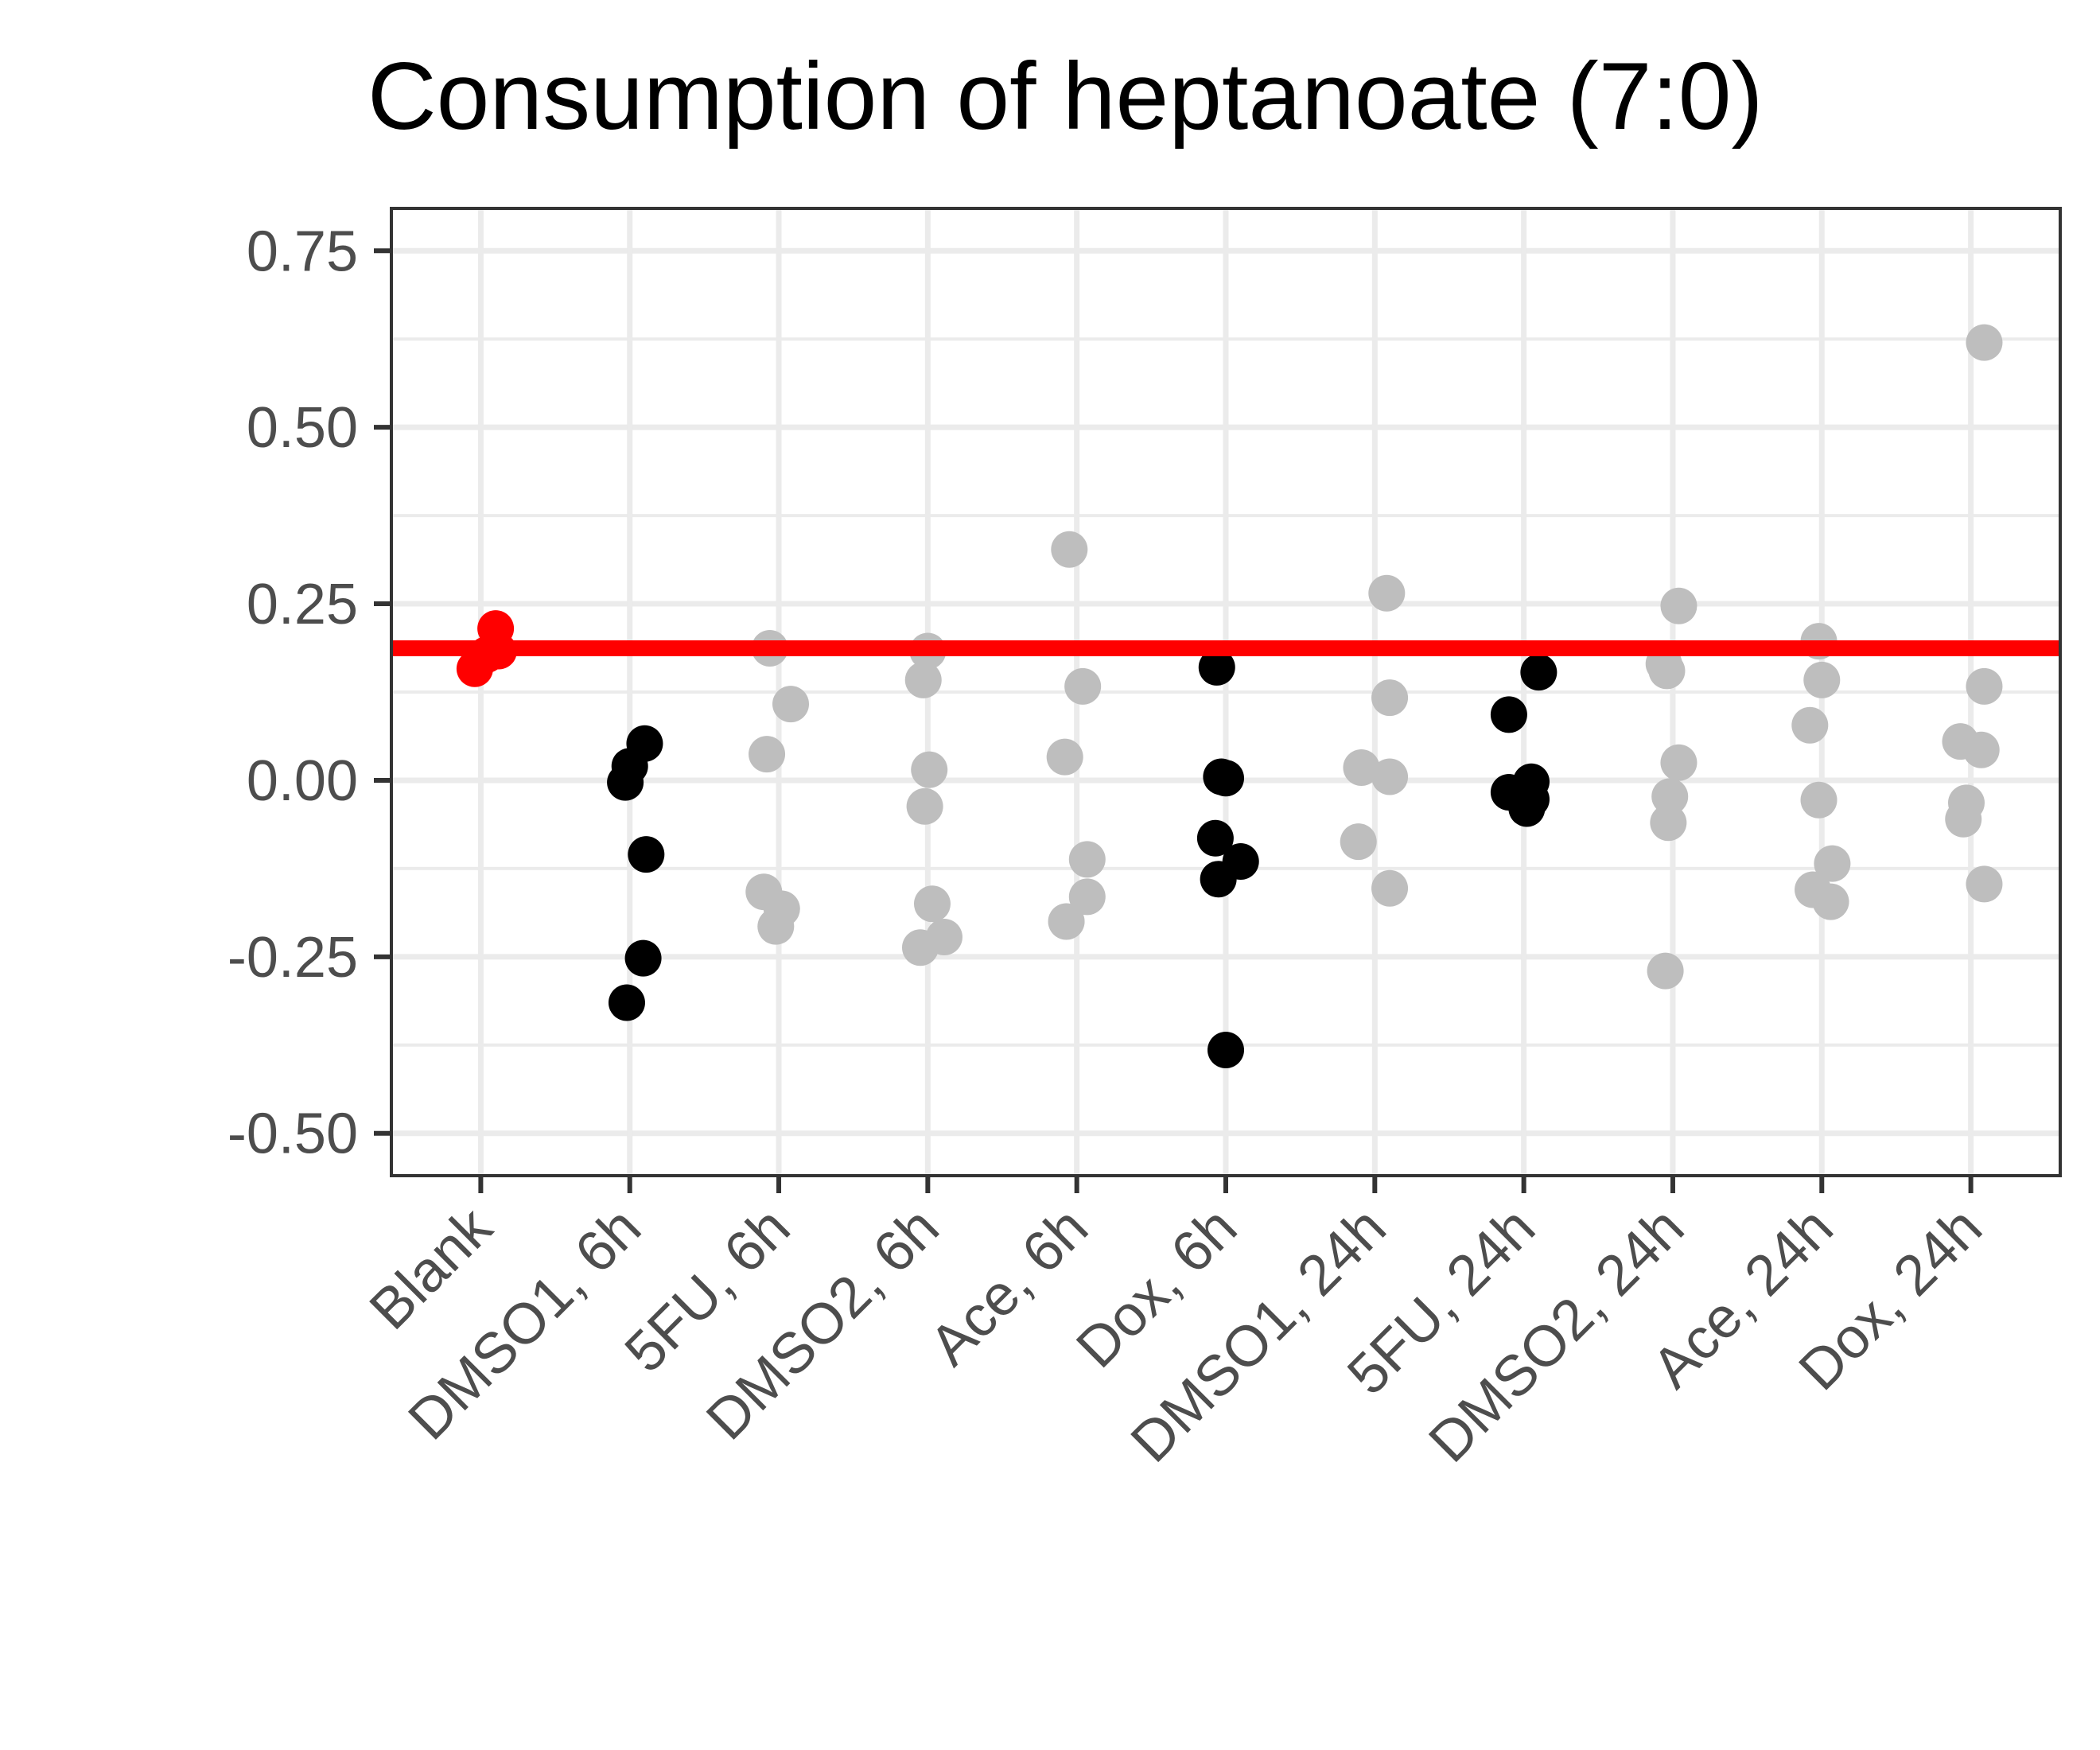 This screenshot has width=2100, height=1750. Describe the element at coordinates (302, 428) in the screenshot. I see `y-tick-label: 0.50` at that location.